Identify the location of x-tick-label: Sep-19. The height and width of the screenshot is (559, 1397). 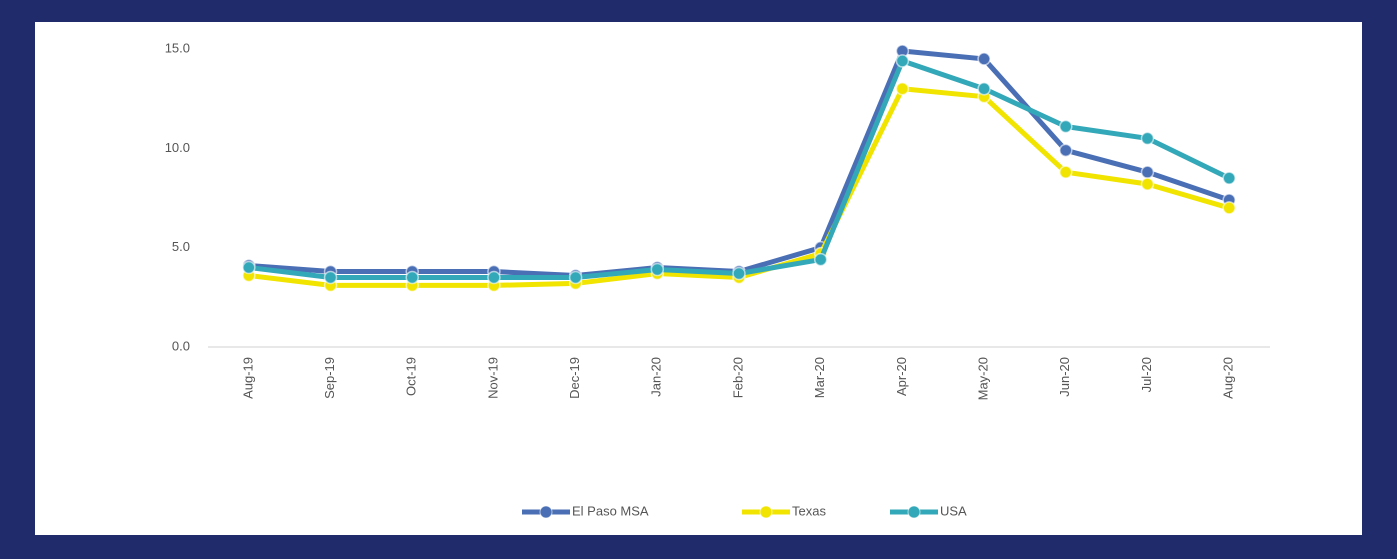
(329, 378).